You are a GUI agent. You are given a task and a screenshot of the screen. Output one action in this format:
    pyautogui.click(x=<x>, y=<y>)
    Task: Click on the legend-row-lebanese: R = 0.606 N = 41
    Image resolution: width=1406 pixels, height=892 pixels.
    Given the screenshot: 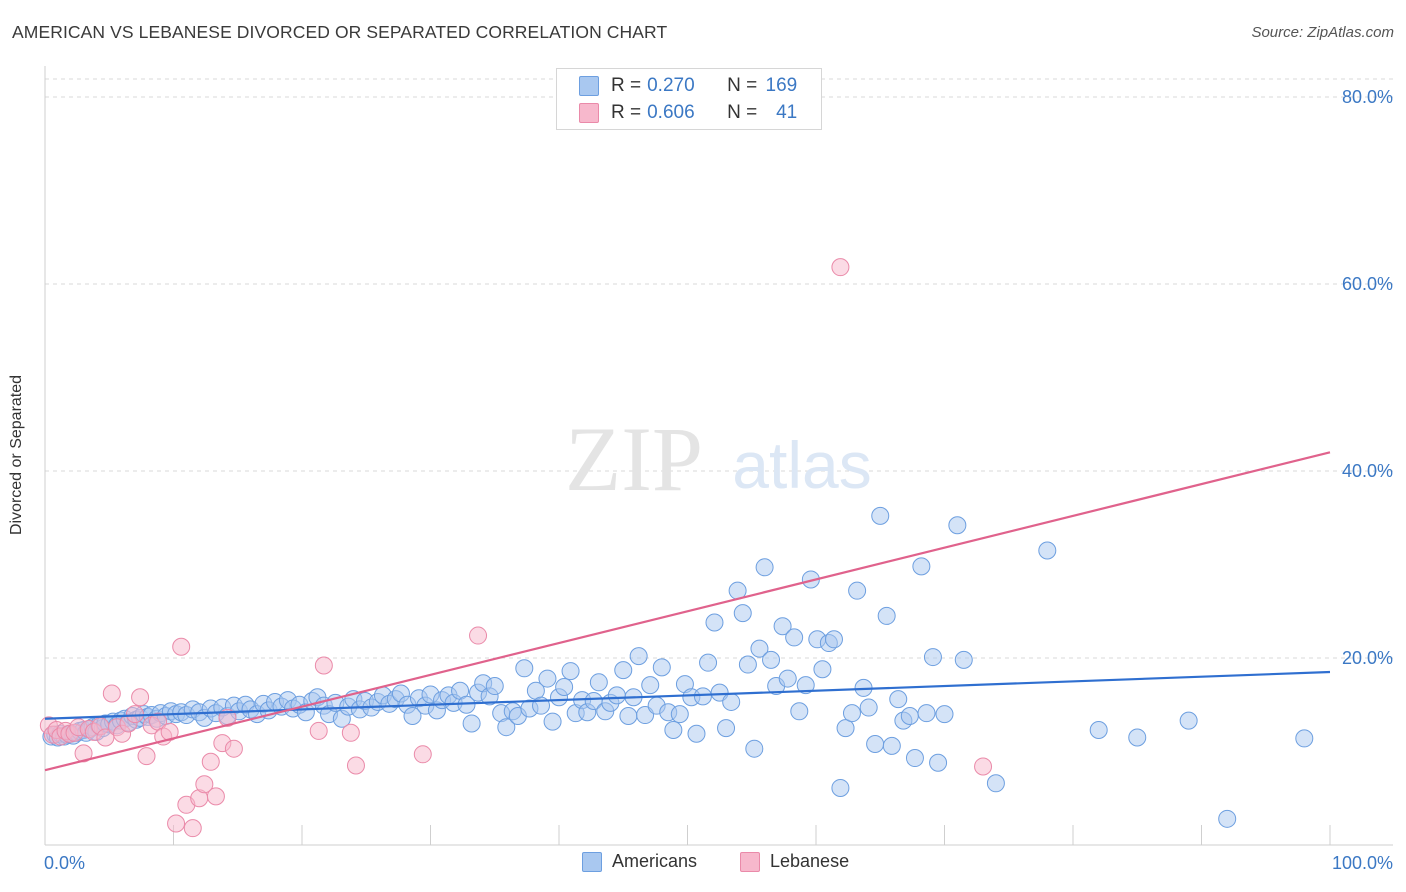 What is the action you would take?
    pyautogui.click(x=688, y=113)
    